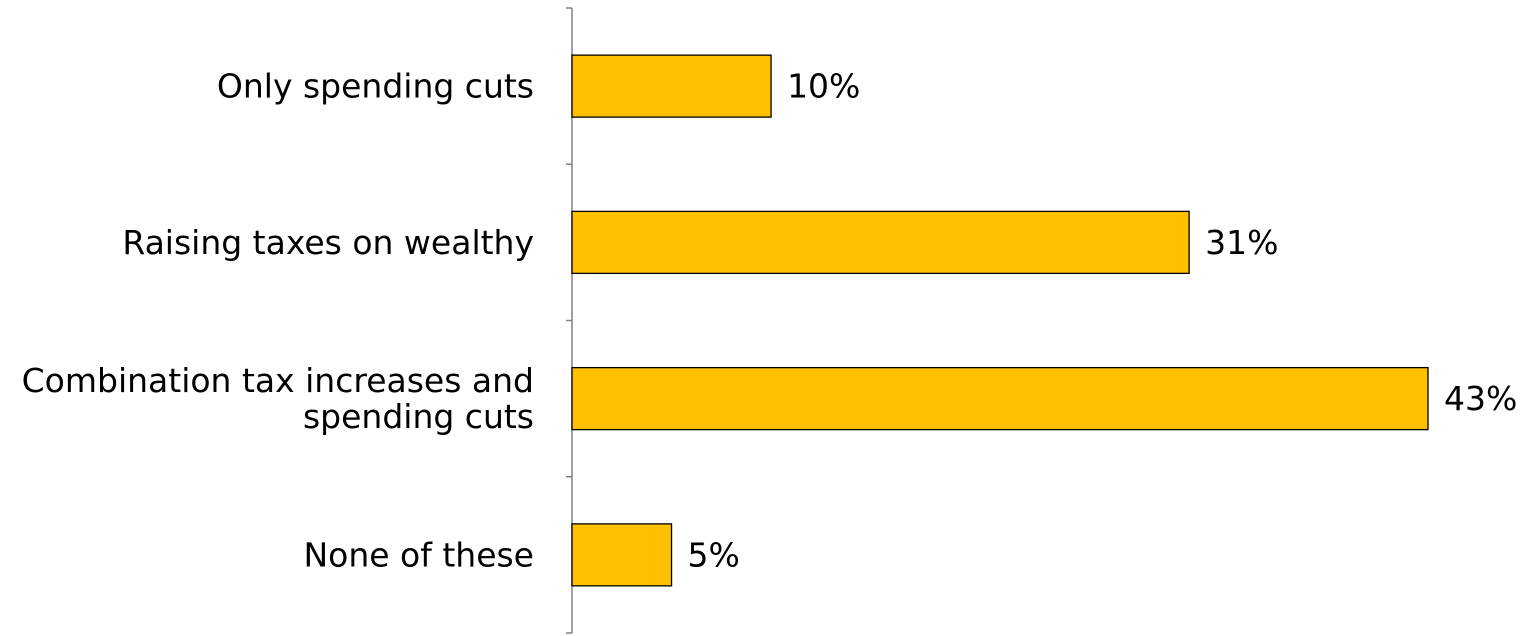 This screenshot has width=1538, height=636. Describe the element at coordinates (278, 380) in the screenshot. I see `category-label-line: Combination tax increases and` at that location.